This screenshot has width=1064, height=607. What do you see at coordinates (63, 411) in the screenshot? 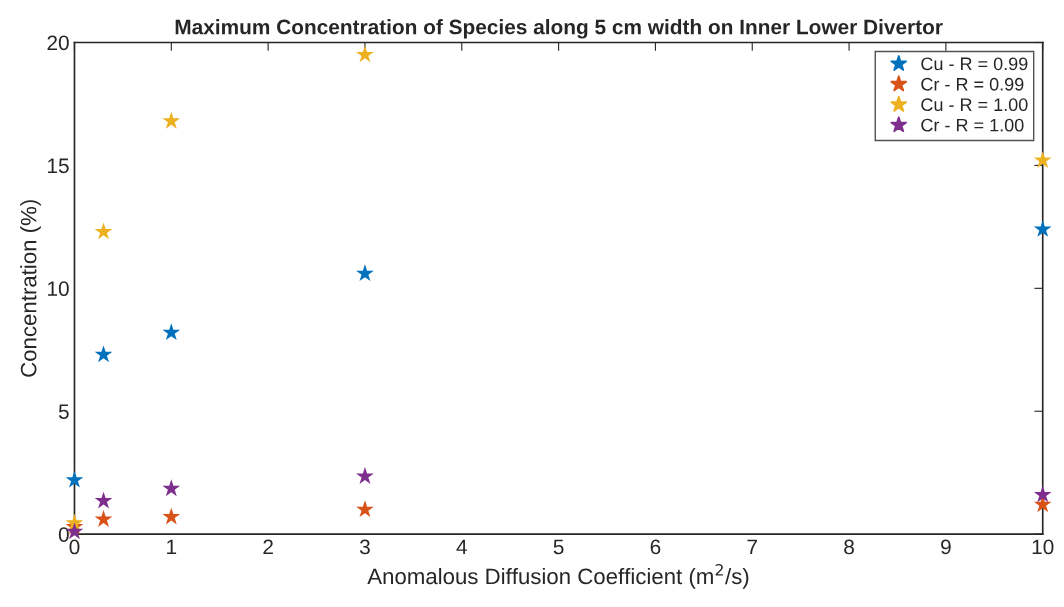
I see `y-tick-label: 5` at bounding box center [63, 411].